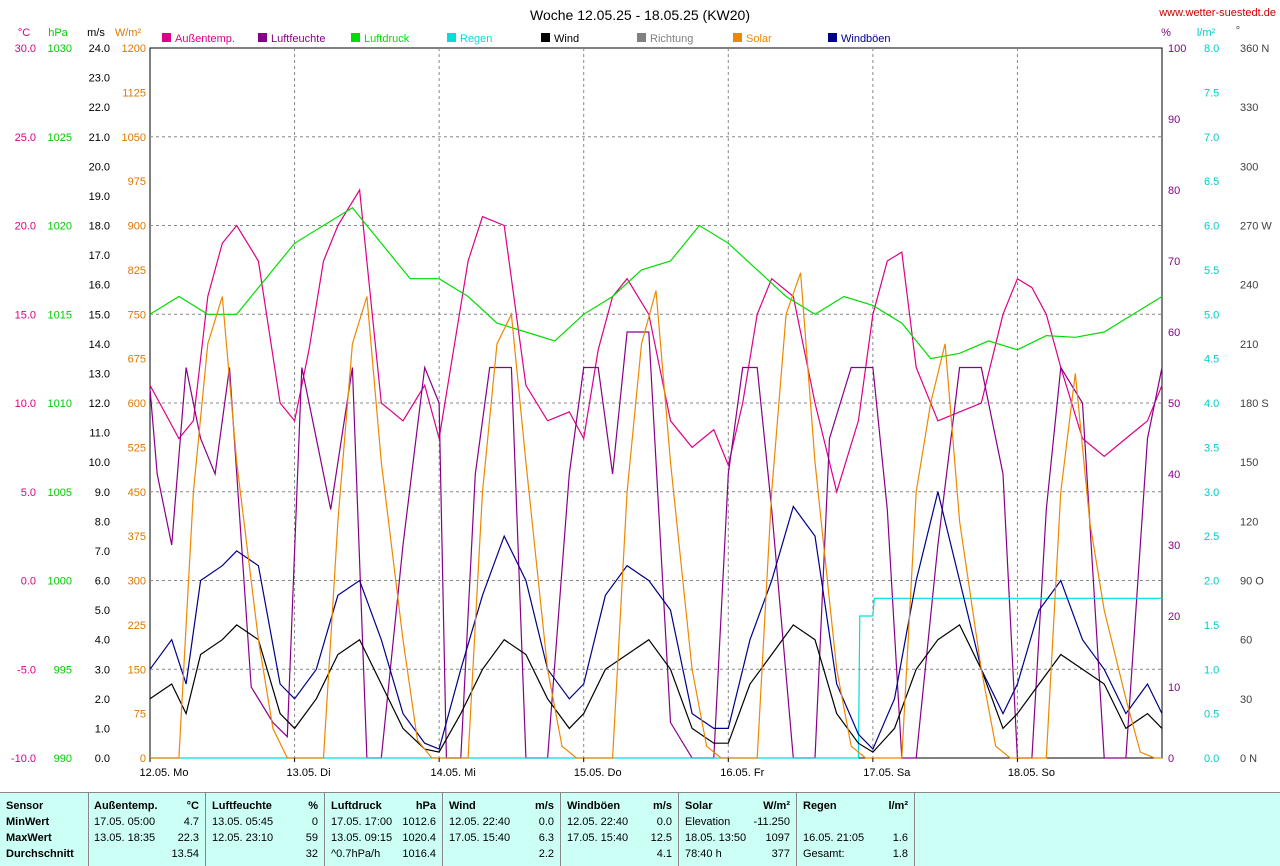  Describe the element at coordinates (425, 806) in the screenshot. I see `stats-press-unit: hPa` at that location.